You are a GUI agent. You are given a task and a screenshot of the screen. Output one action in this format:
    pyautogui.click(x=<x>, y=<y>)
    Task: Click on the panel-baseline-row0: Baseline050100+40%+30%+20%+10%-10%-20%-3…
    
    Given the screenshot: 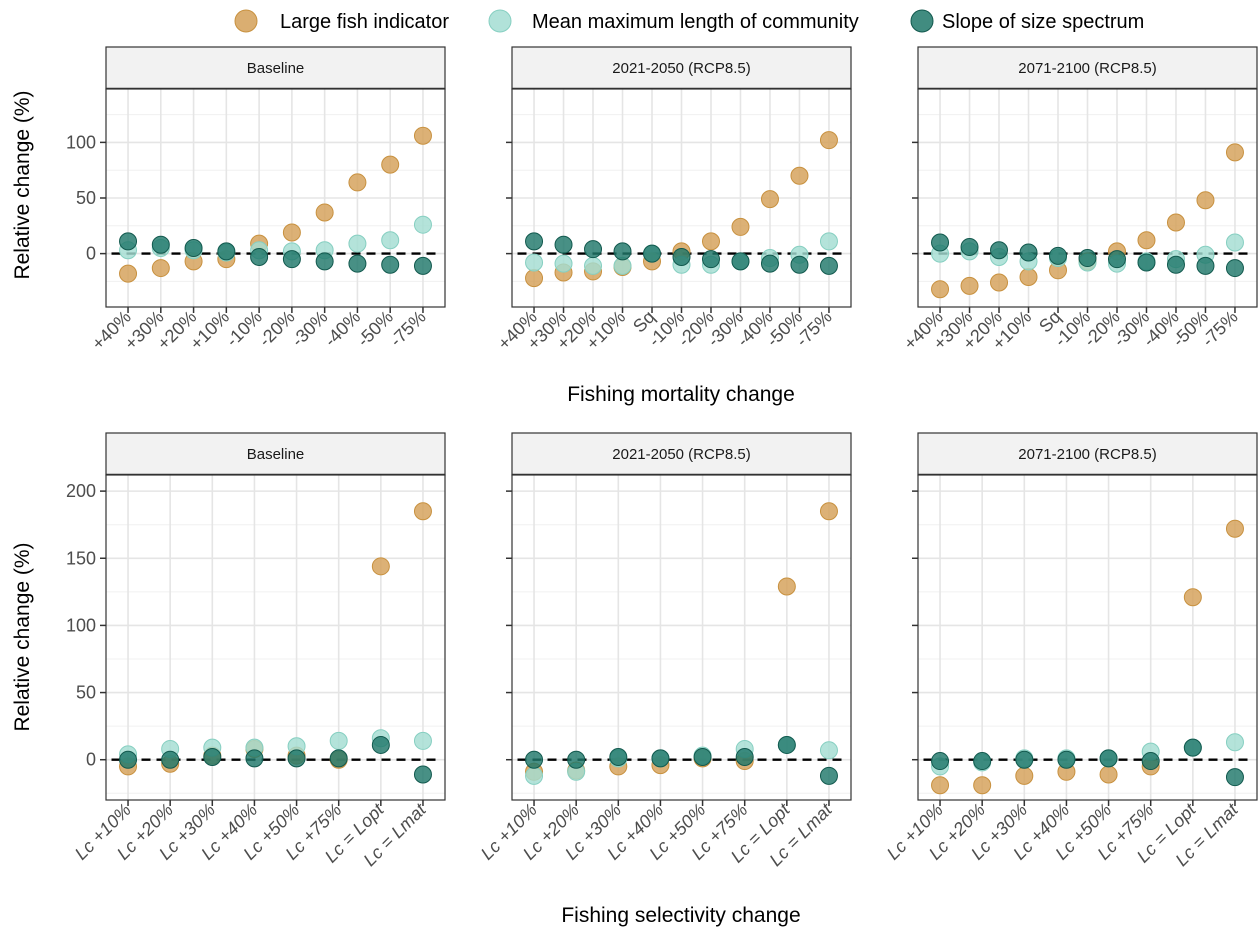 What is the action you would take?
    pyautogui.click(x=256, y=200)
    